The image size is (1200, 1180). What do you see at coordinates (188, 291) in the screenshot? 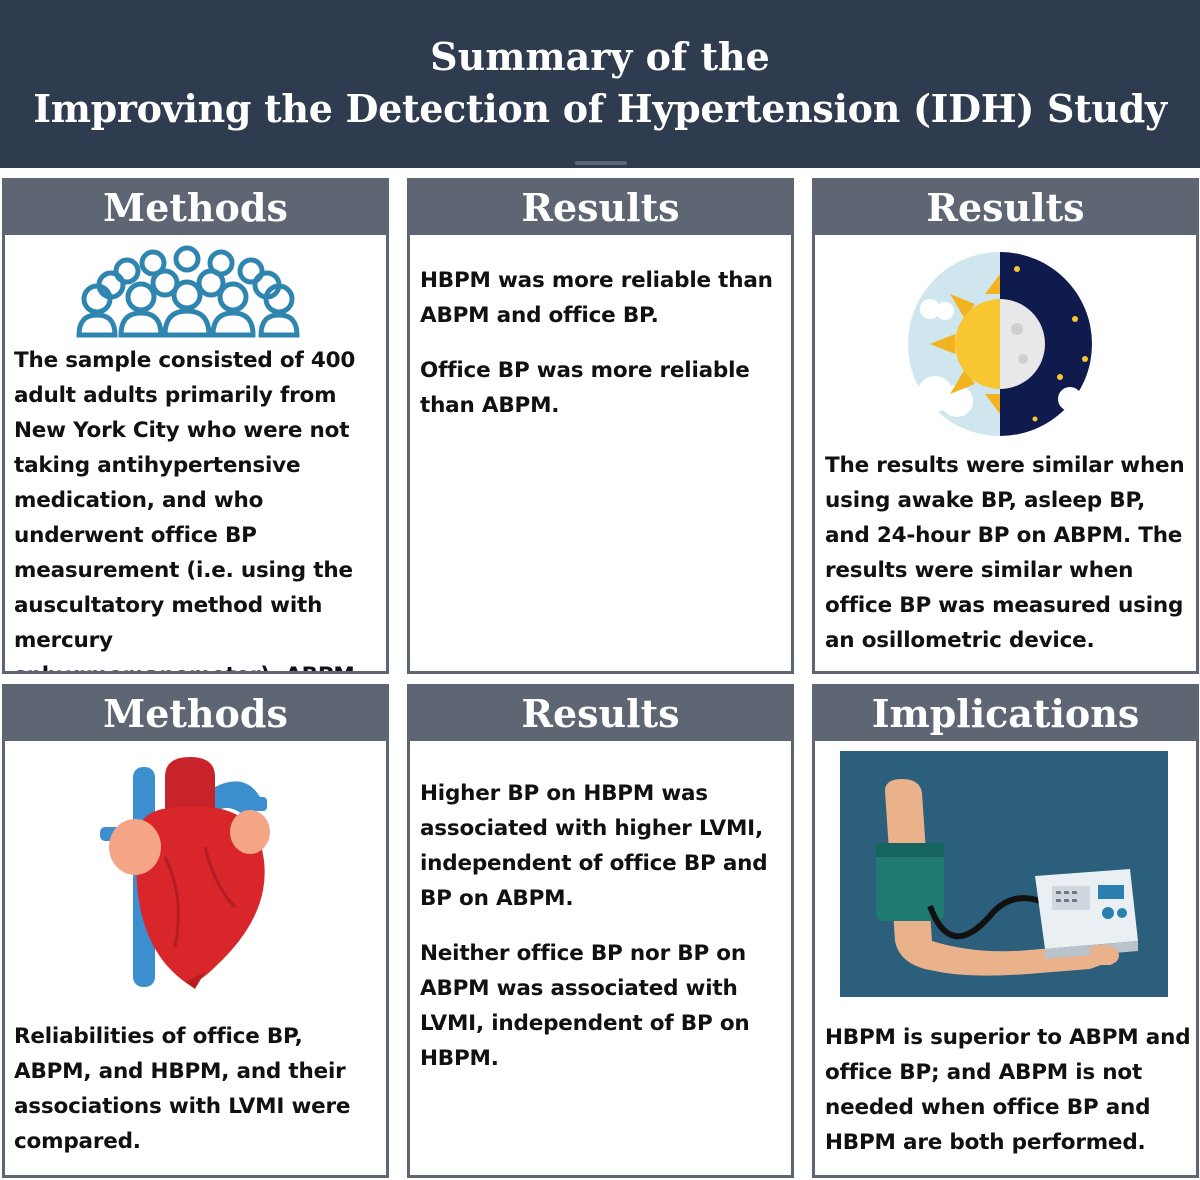
I see `people-group-icon` at bounding box center [188, 291].